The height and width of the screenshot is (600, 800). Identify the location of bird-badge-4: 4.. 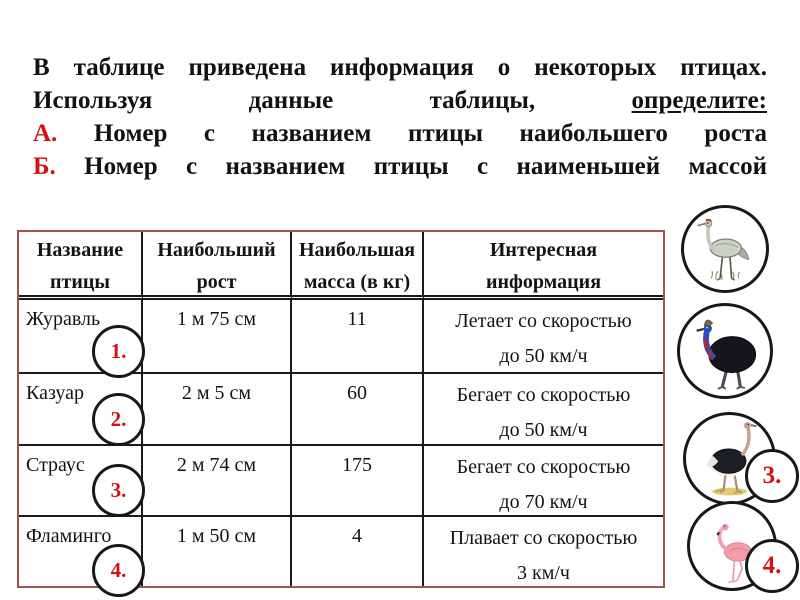
(772, 566).